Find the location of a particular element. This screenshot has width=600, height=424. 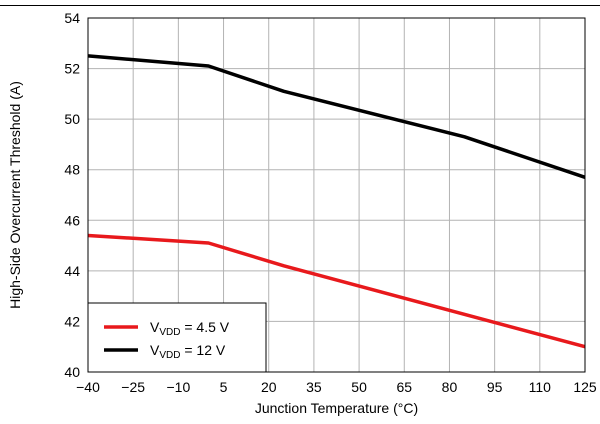

x-tick-label: −10 is located at coordinates (178, 387).